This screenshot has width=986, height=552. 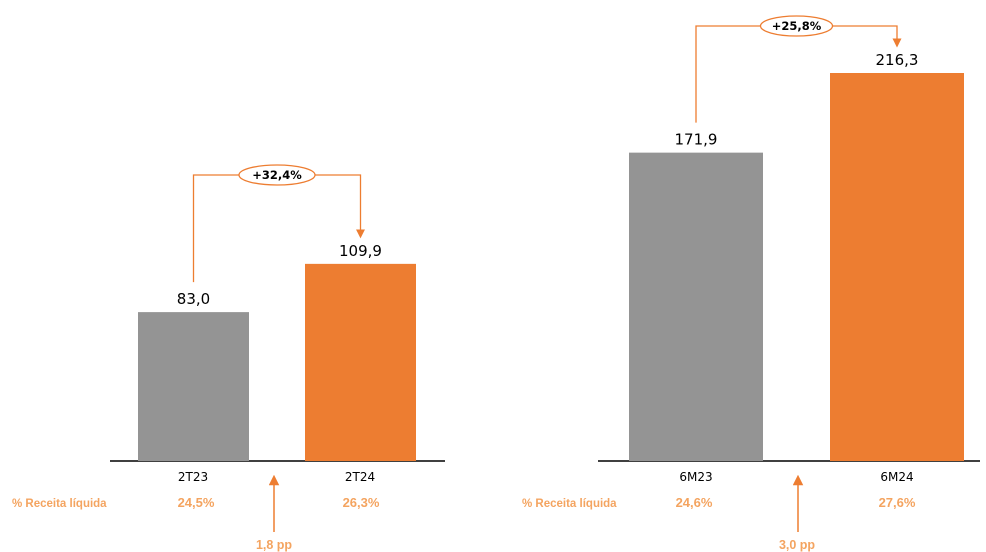 What do you see at coordinates (361, 502) in the screenshot?
I see `margin-value: 26,3%` at bounding box center [361, 502].